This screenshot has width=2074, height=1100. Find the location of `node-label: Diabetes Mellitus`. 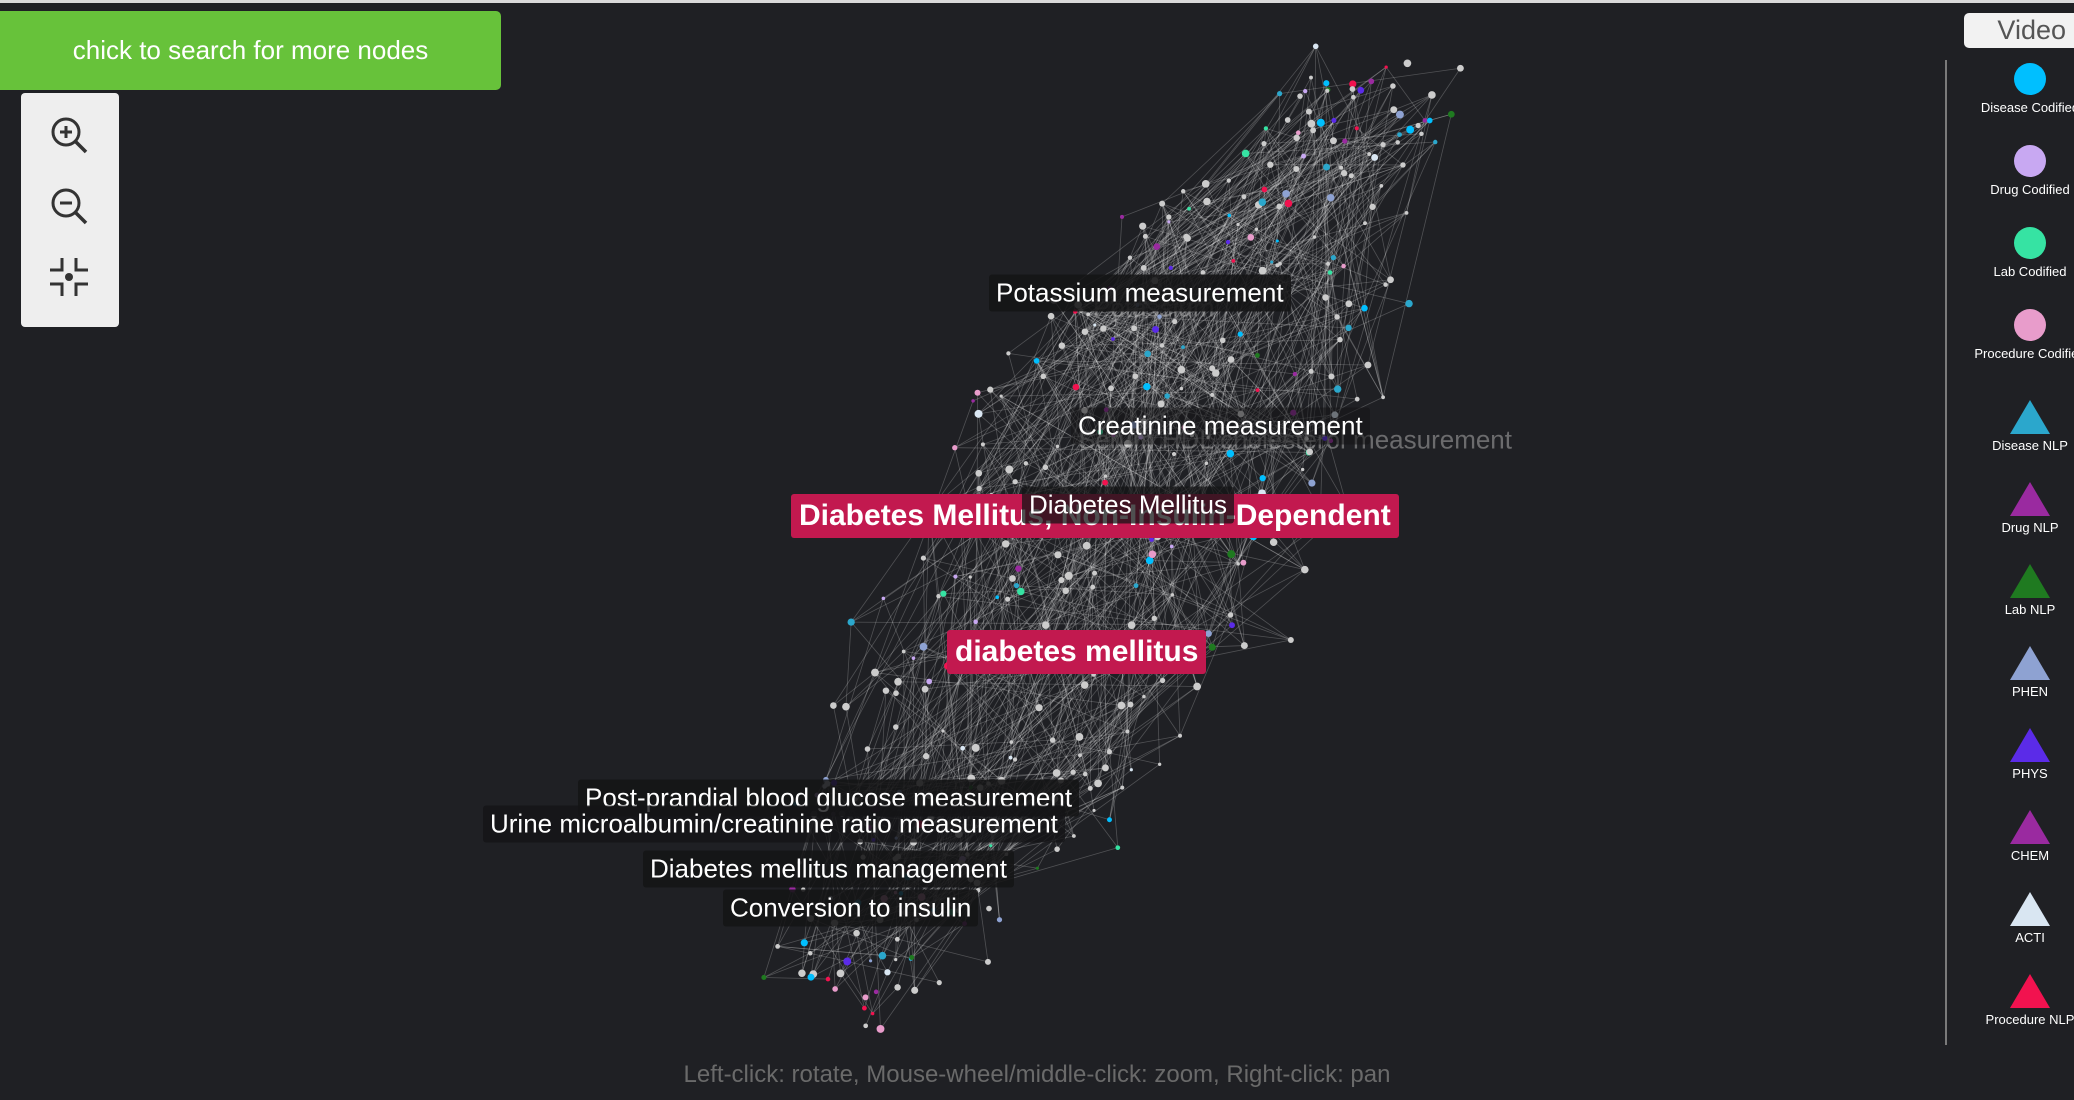

node-label: Diabetes Mellitus is located at coordinates (1128, 505).